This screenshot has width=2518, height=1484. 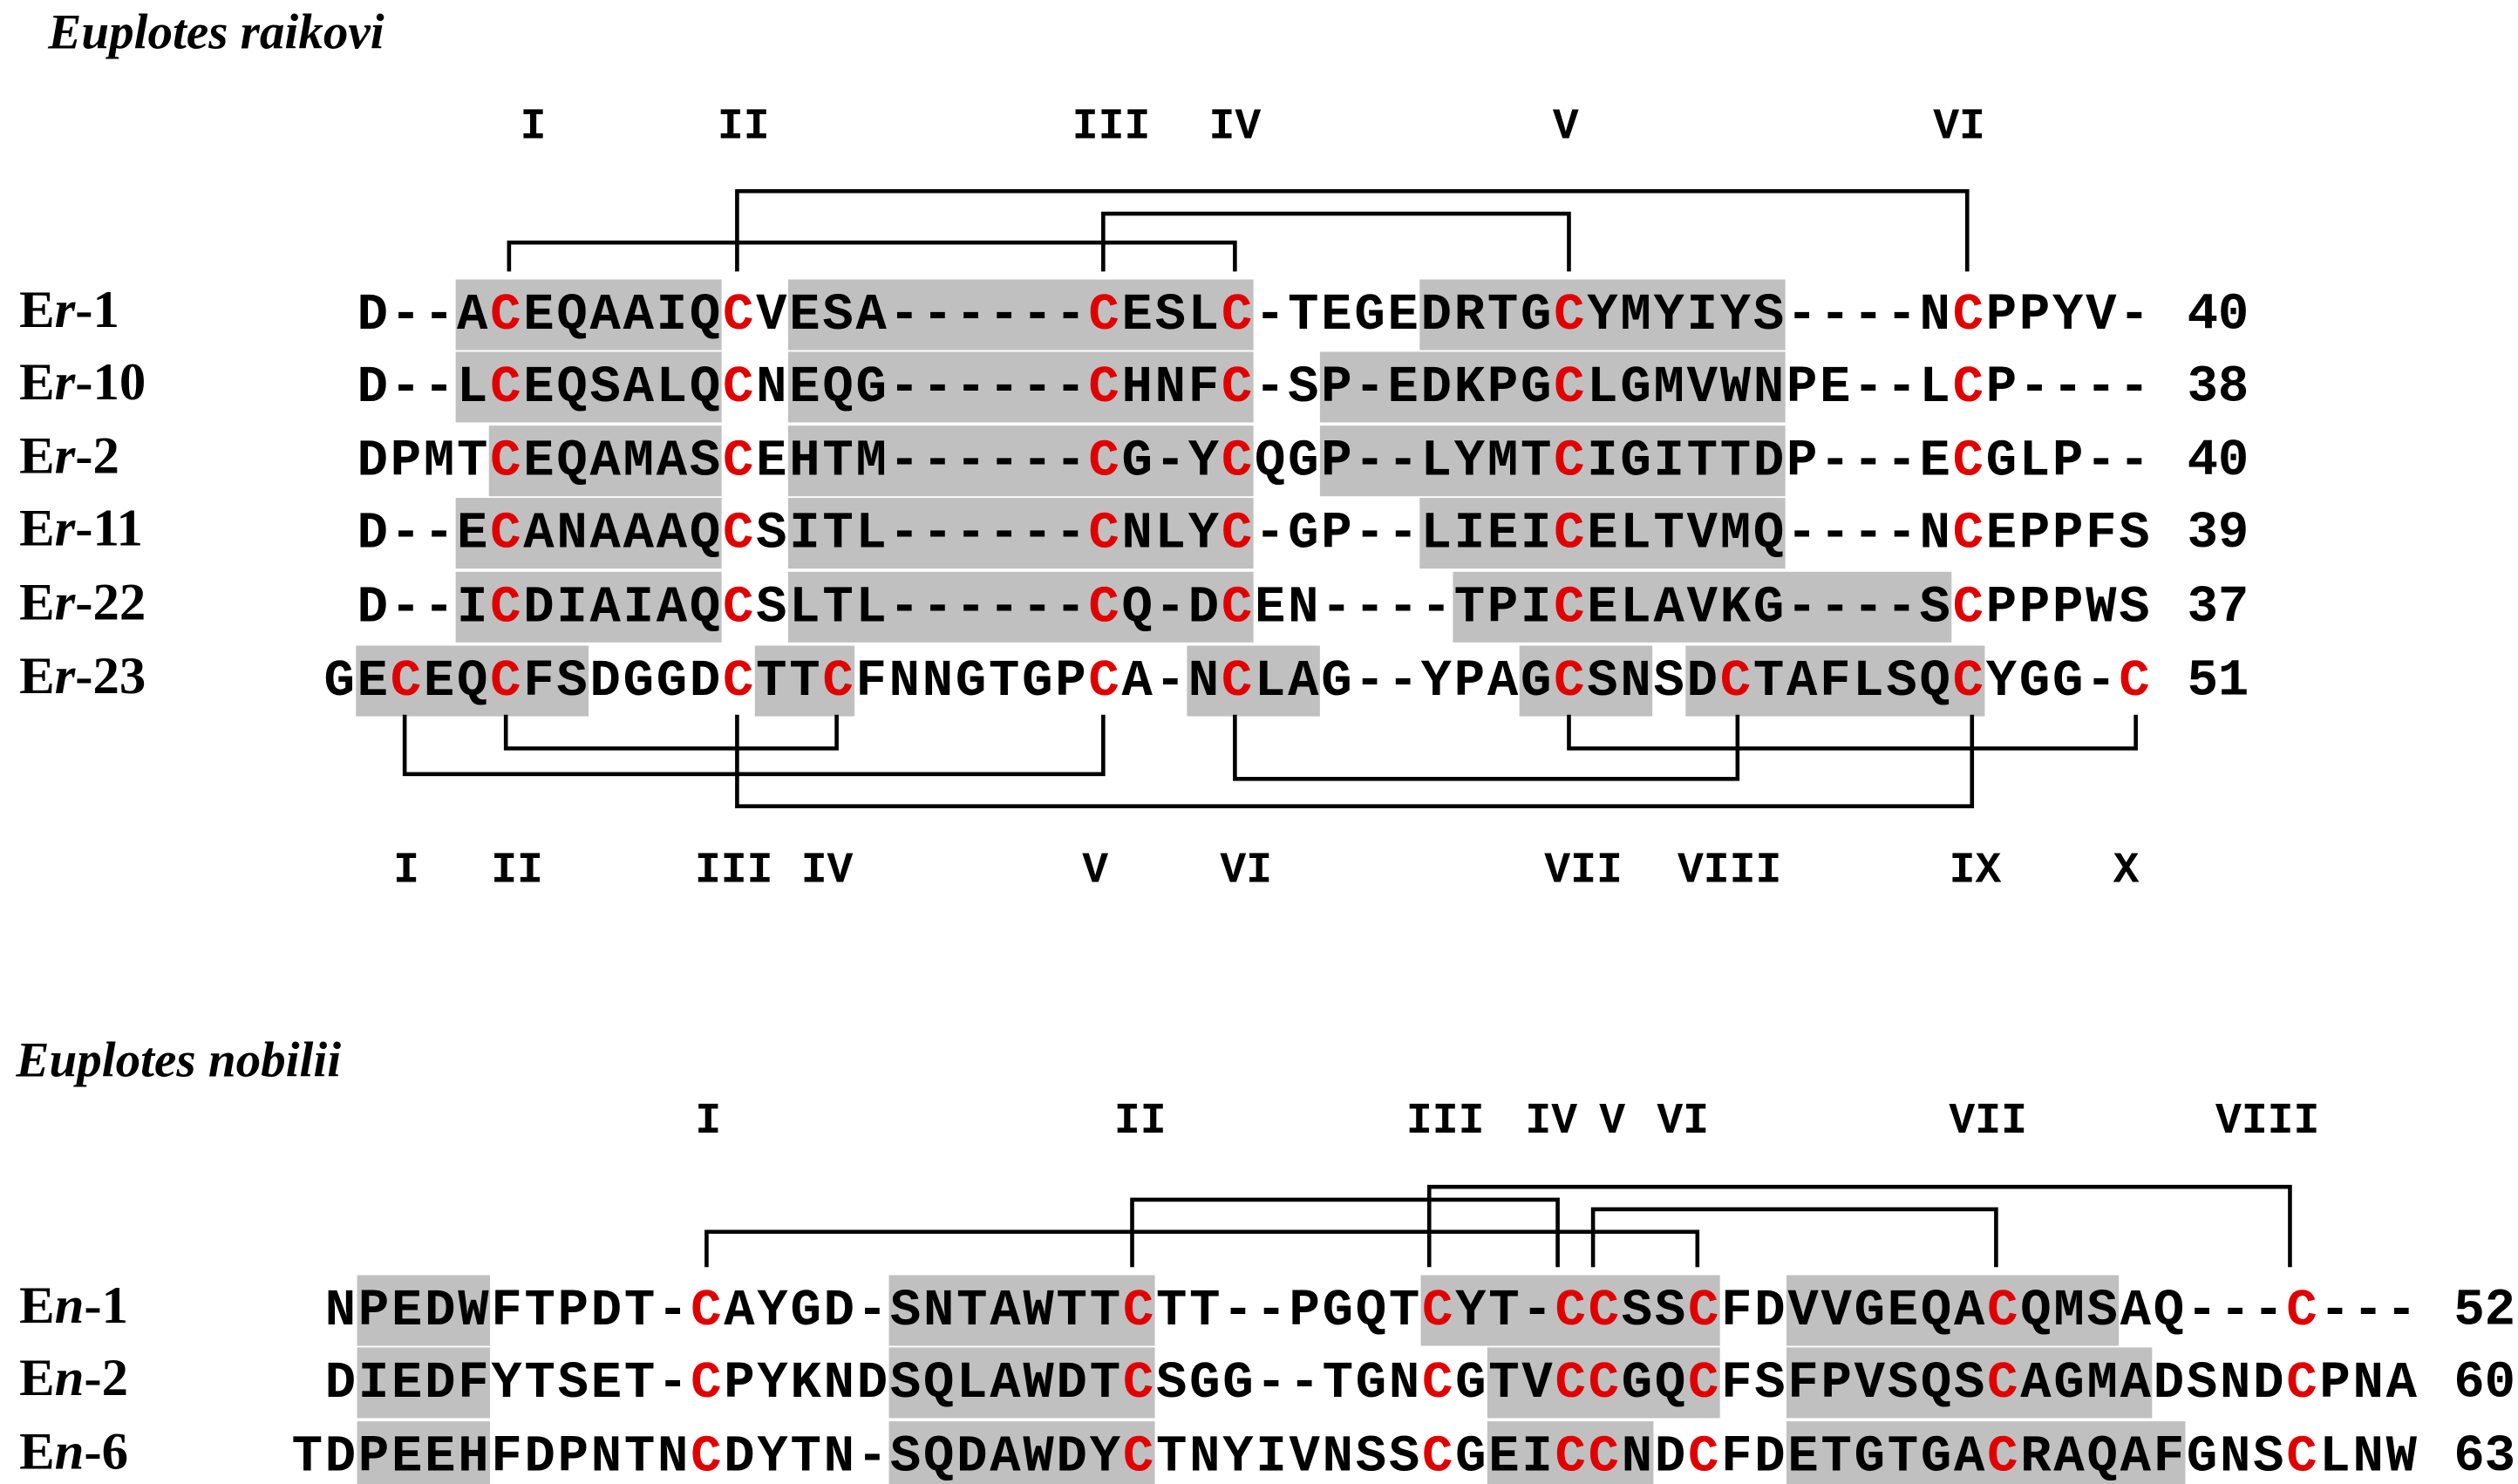 What do you see at coordinates (82, 676) in the screenshot?
I see `sequence-name: Er-23` at bounding box center [82, 676].